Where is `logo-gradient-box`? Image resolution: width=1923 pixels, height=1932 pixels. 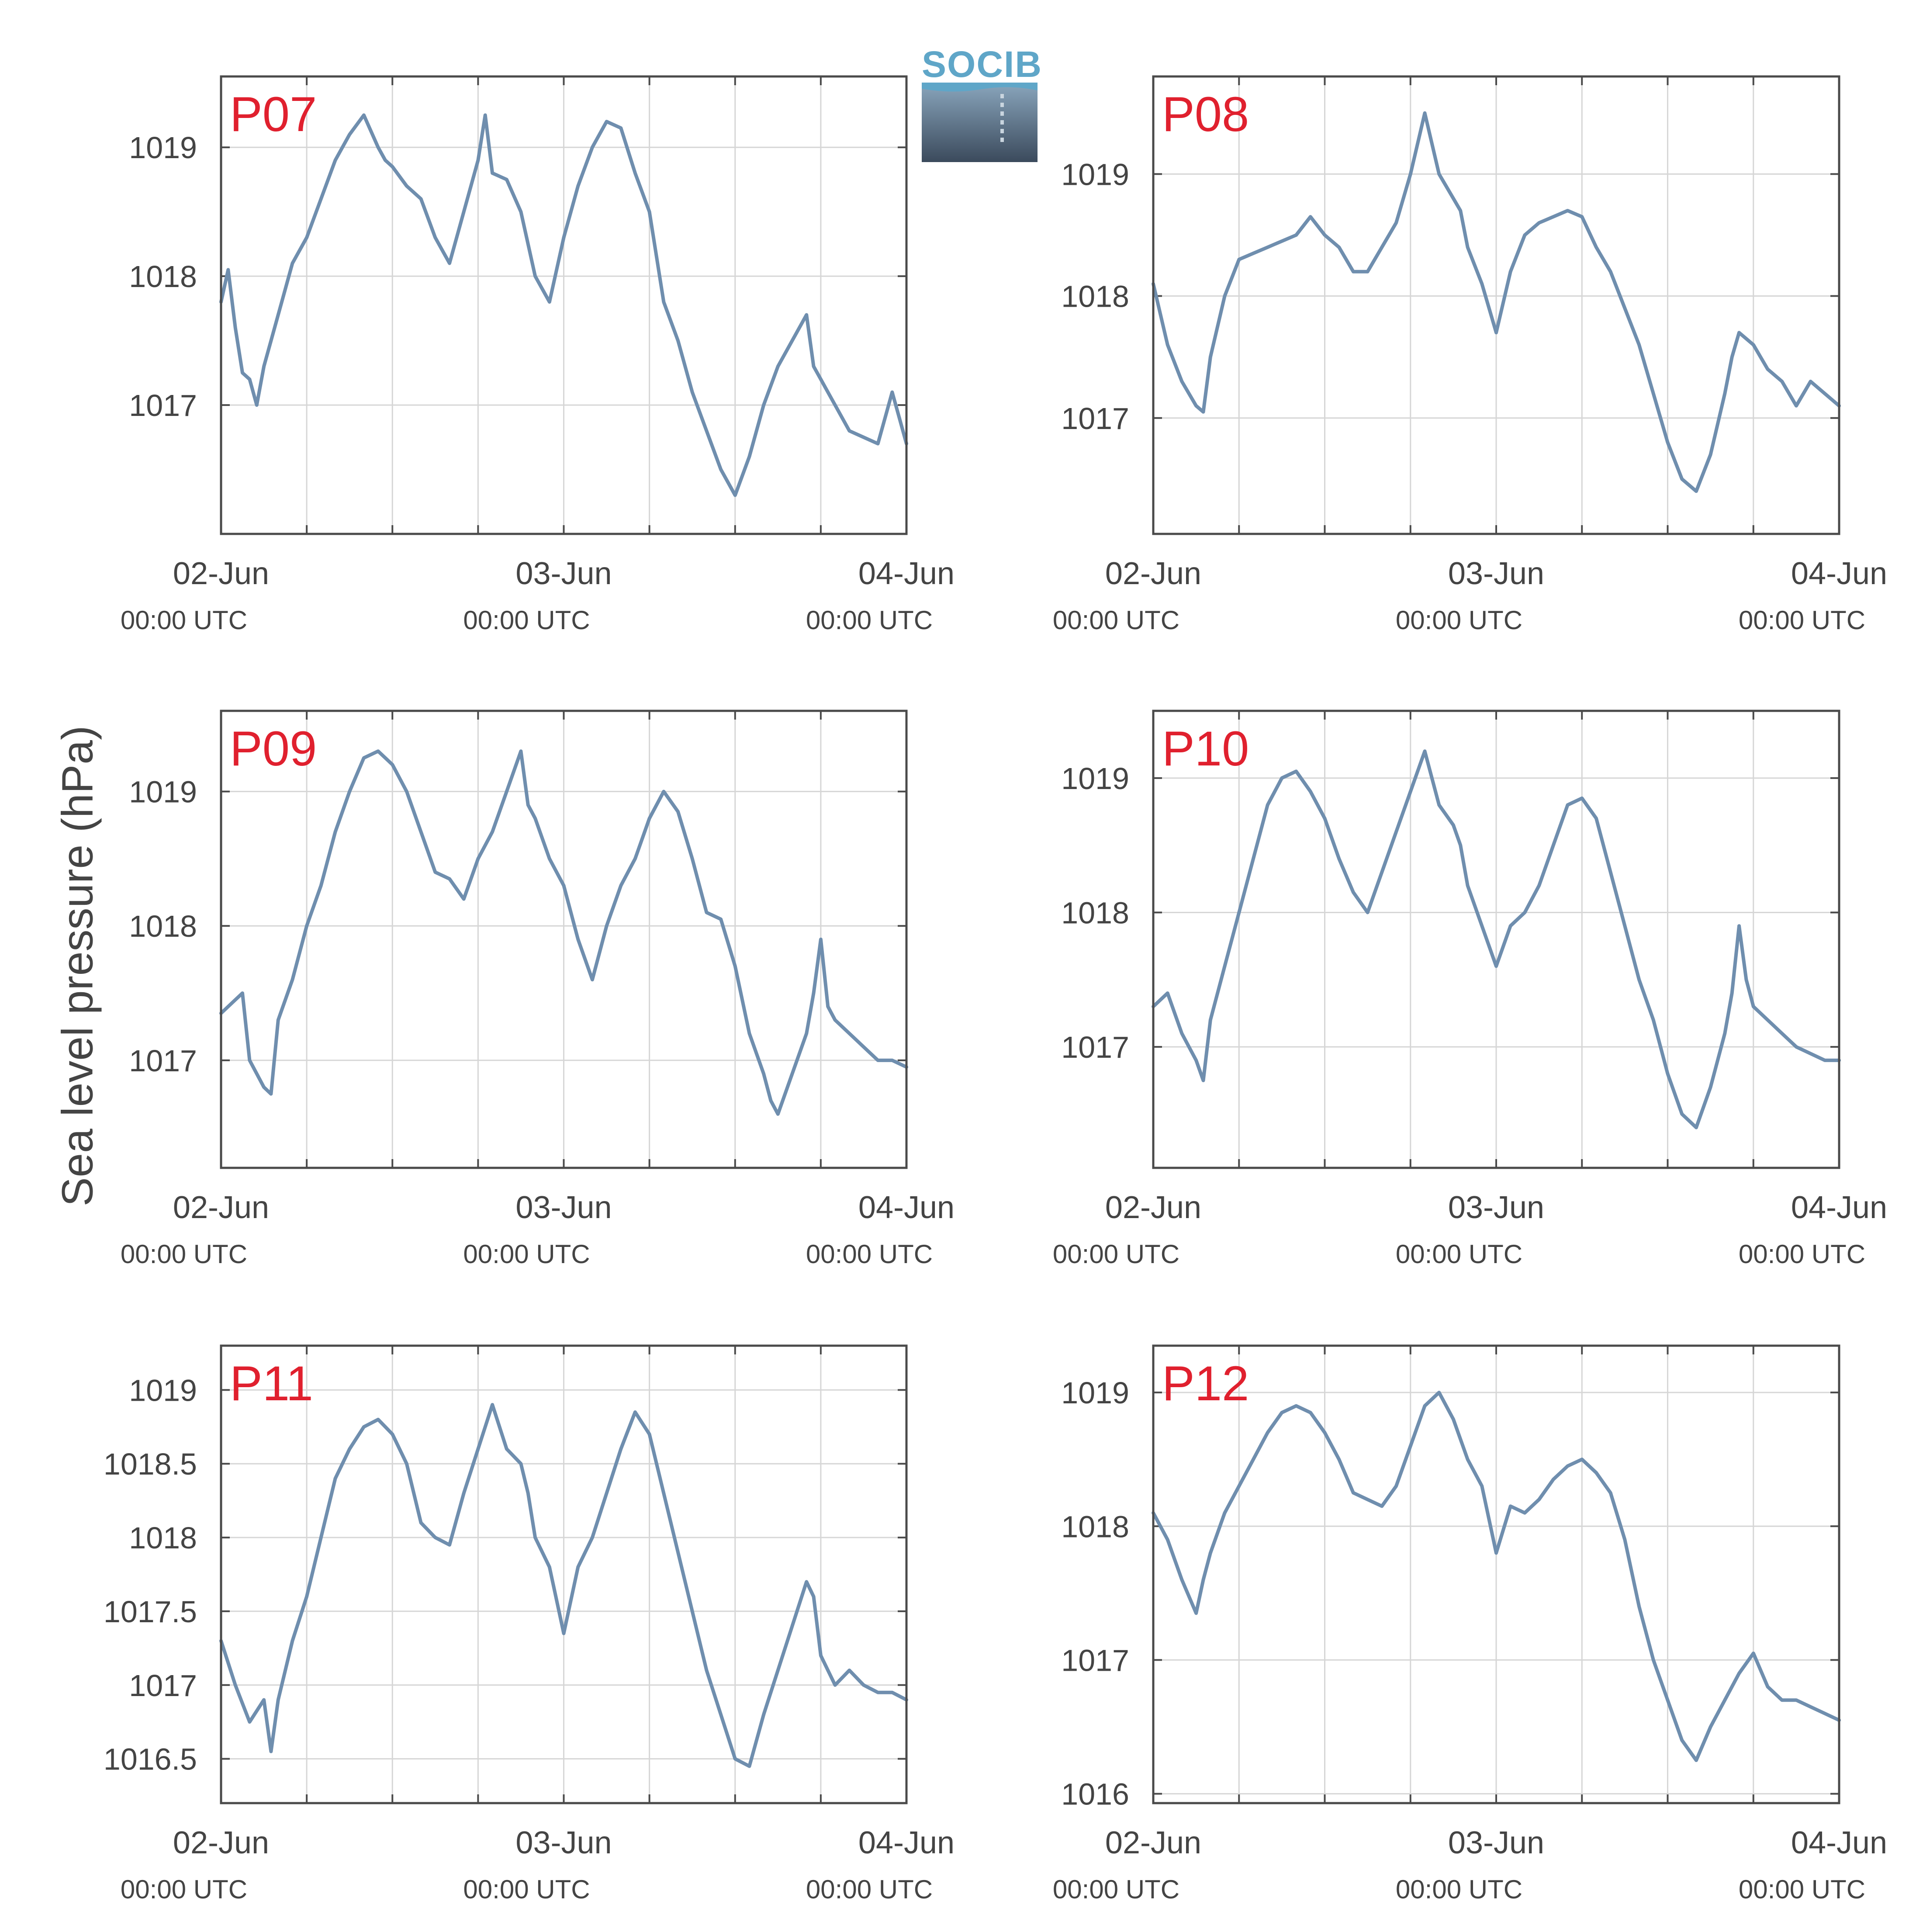
logo-gradient-box is located at coordinates (980, 122).